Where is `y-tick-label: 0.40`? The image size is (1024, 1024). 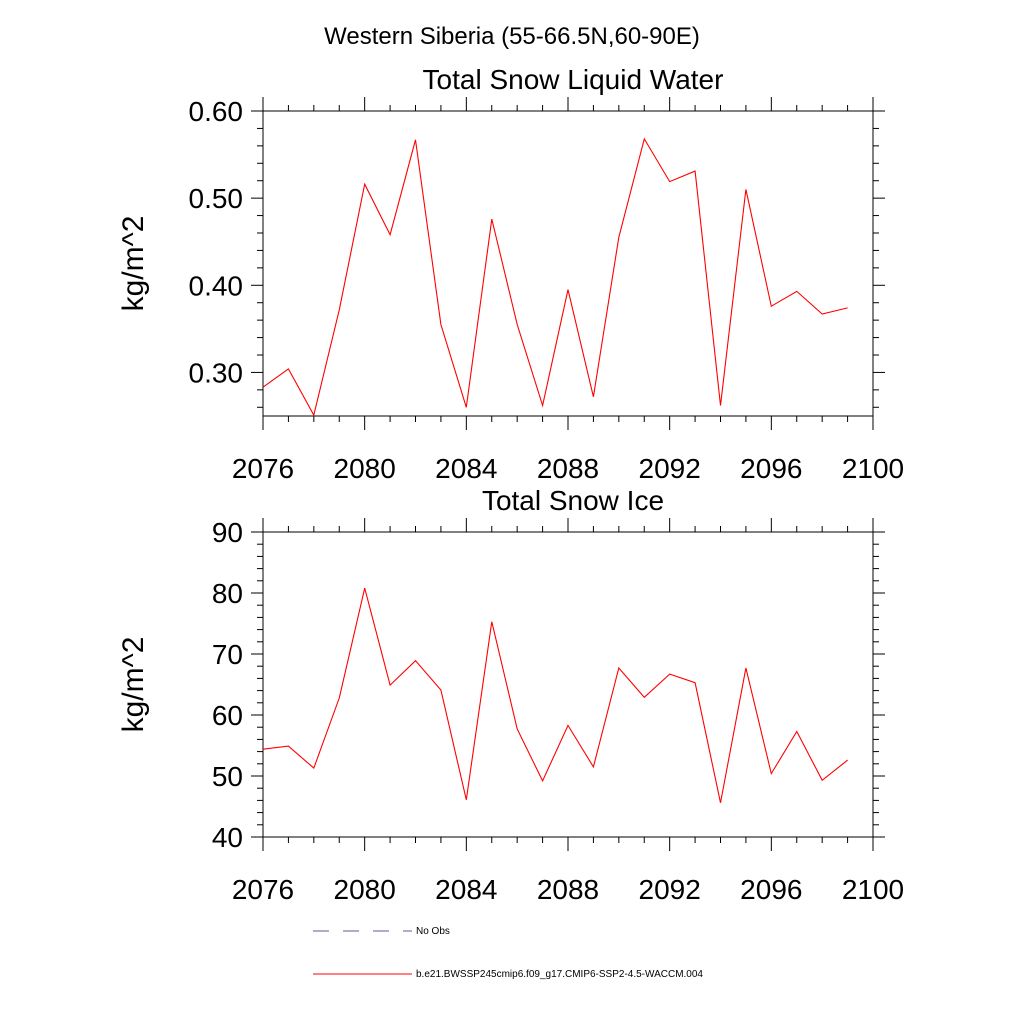 y-tick-label: 0.40 is located at coordinates (216, 285).